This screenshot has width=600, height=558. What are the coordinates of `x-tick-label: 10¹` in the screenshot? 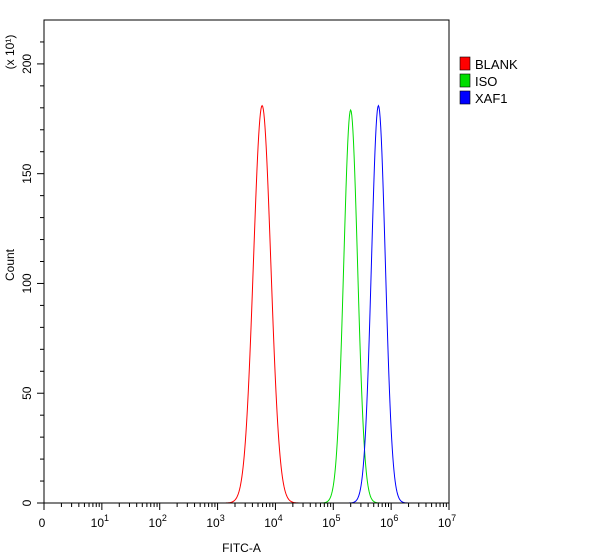 It's located at (100, 521).